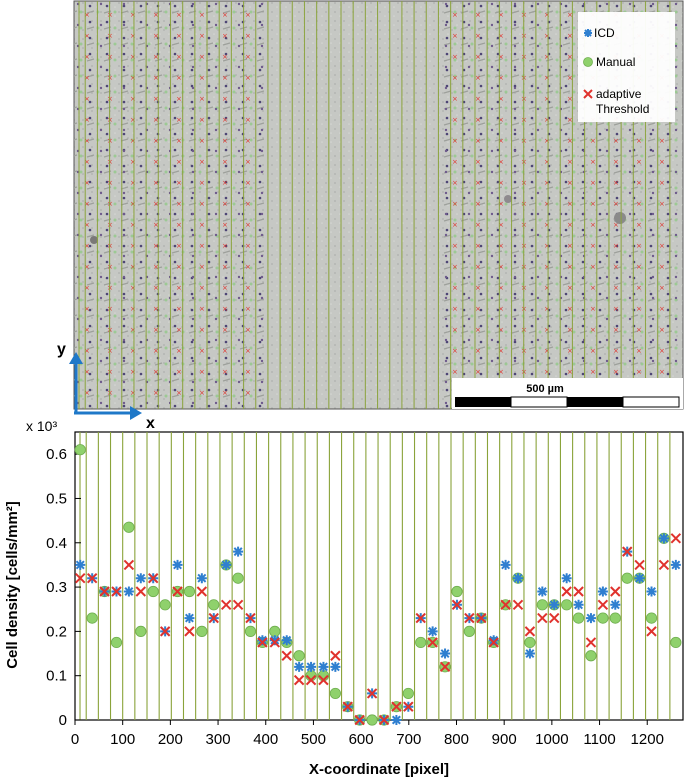 The height and width of the screenshot is (782, 685). Describe the element at coordinates (604, 33) in the screenshot. I see `legend-icd-label: ICD` at that location.